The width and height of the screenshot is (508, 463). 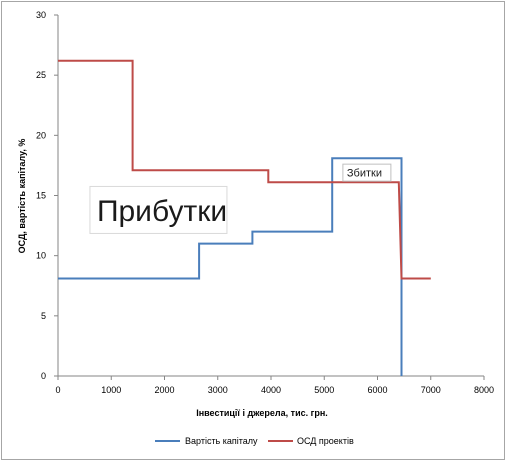 I want to click on y-tick-label: 0, so click(x=43, y=376).